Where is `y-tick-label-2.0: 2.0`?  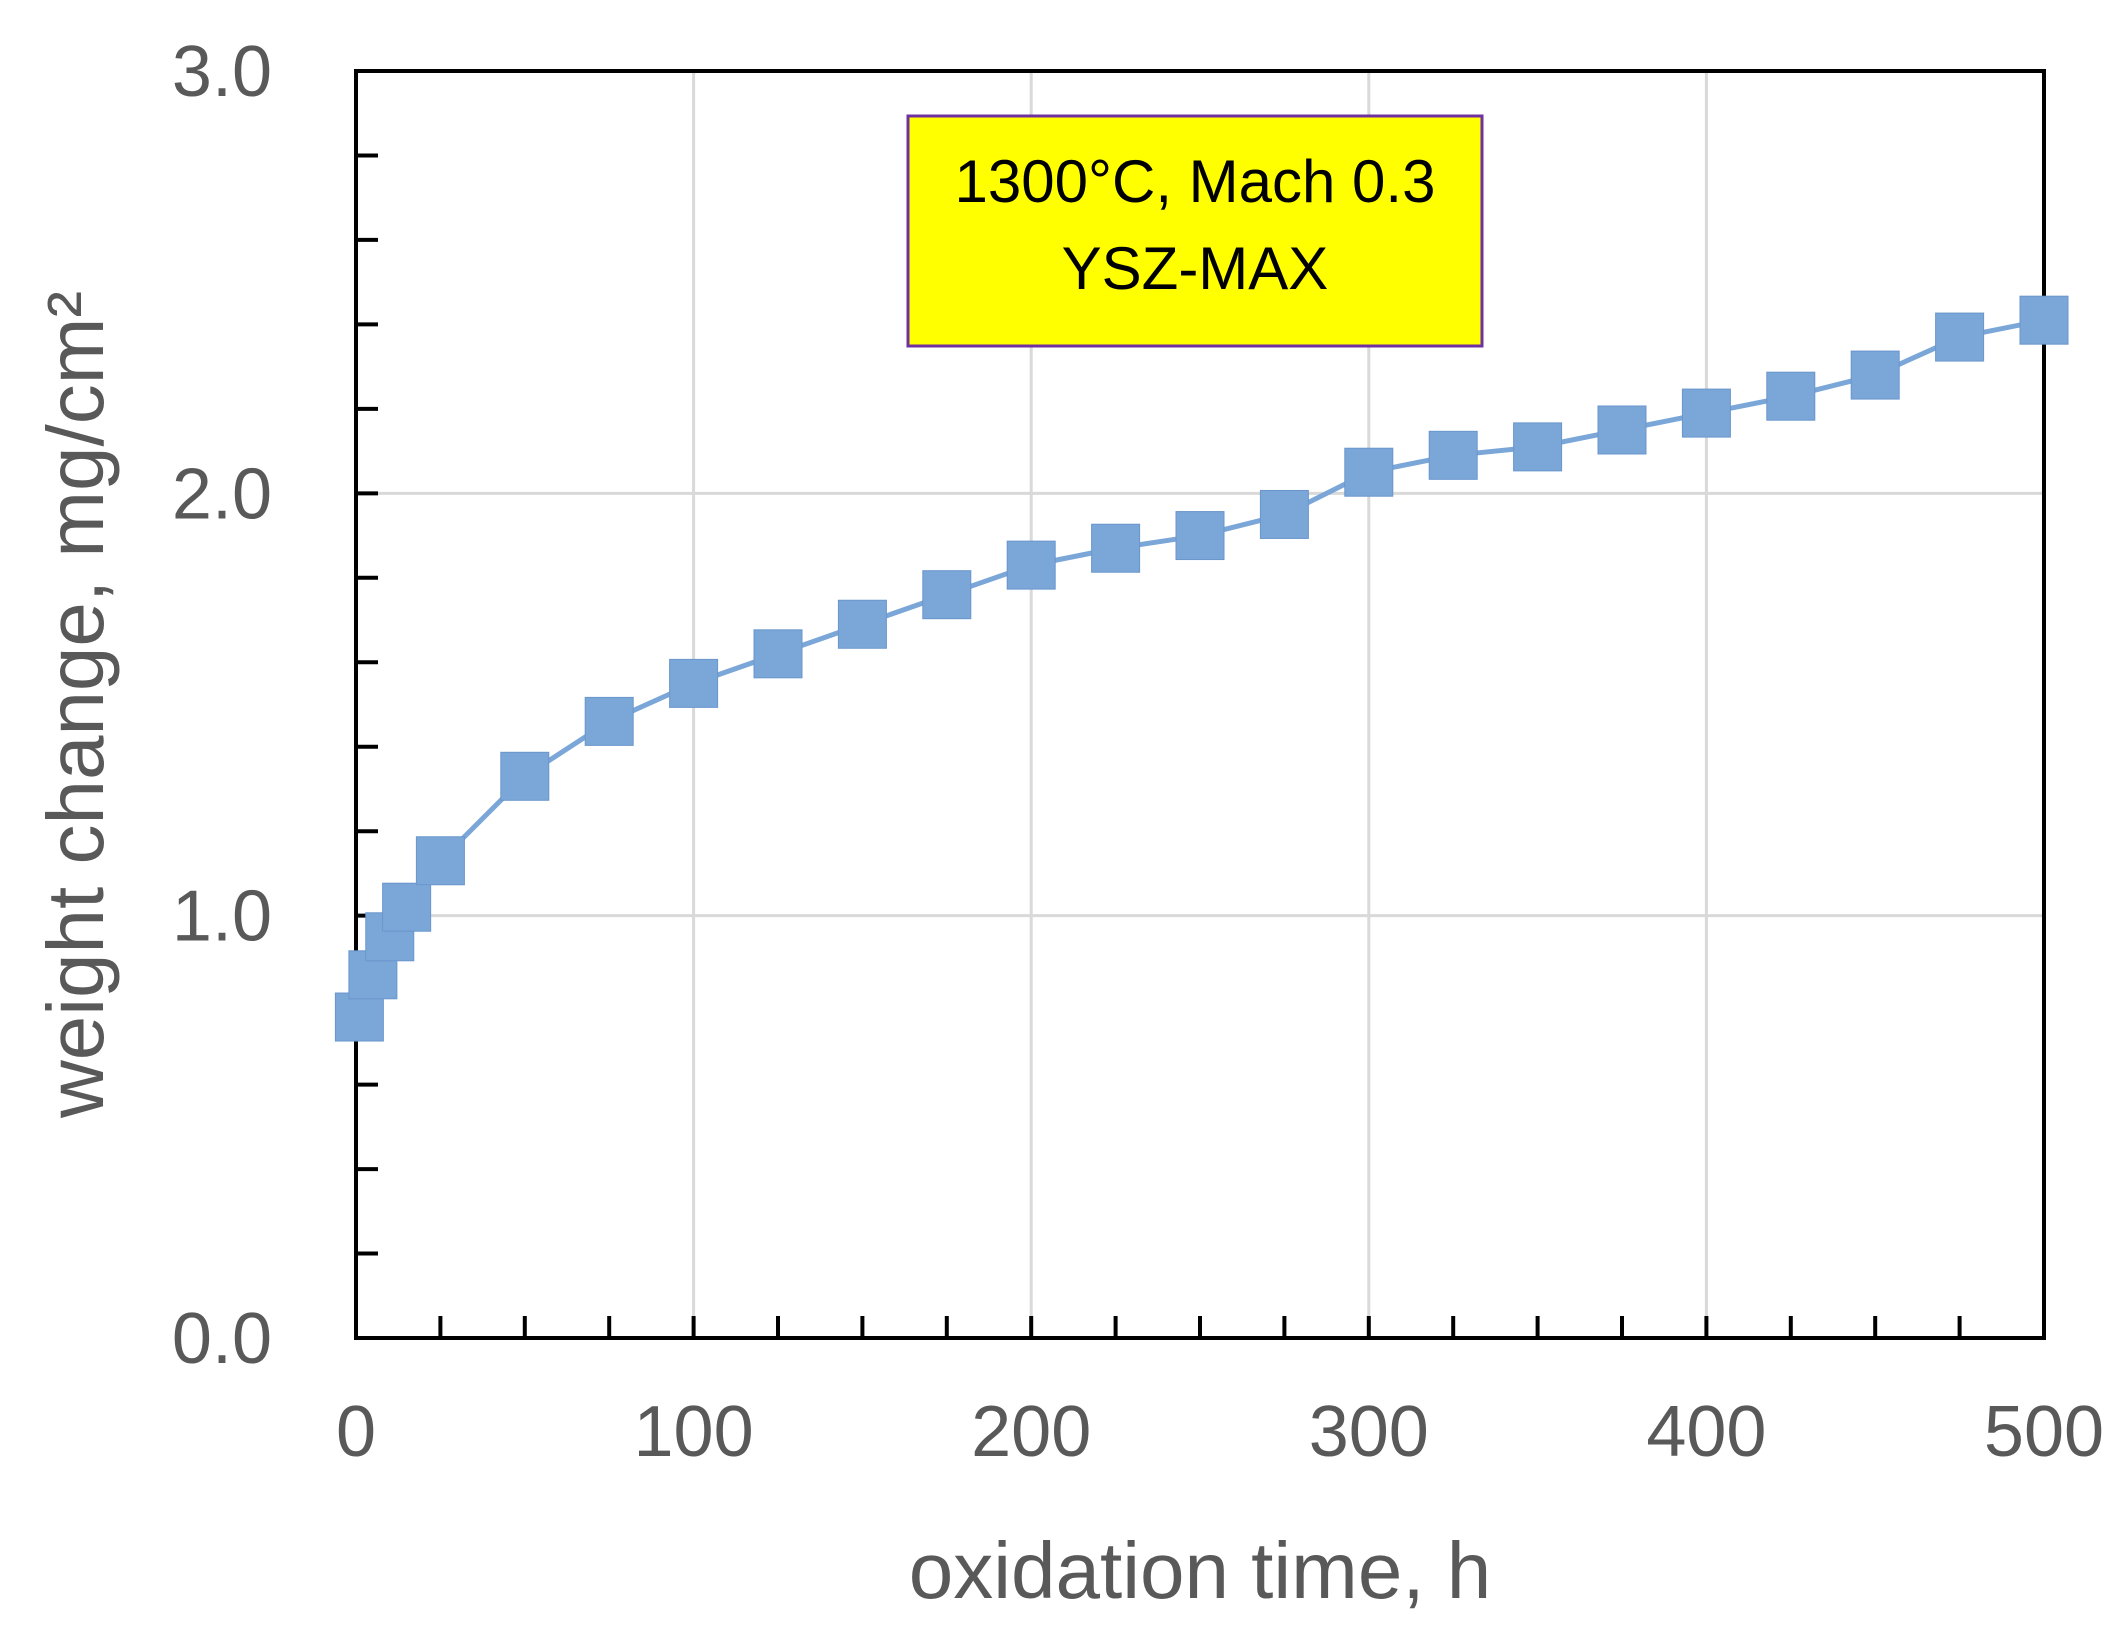 y-tick-label-2.0: 2.0 is located at coordinates (222, 494).